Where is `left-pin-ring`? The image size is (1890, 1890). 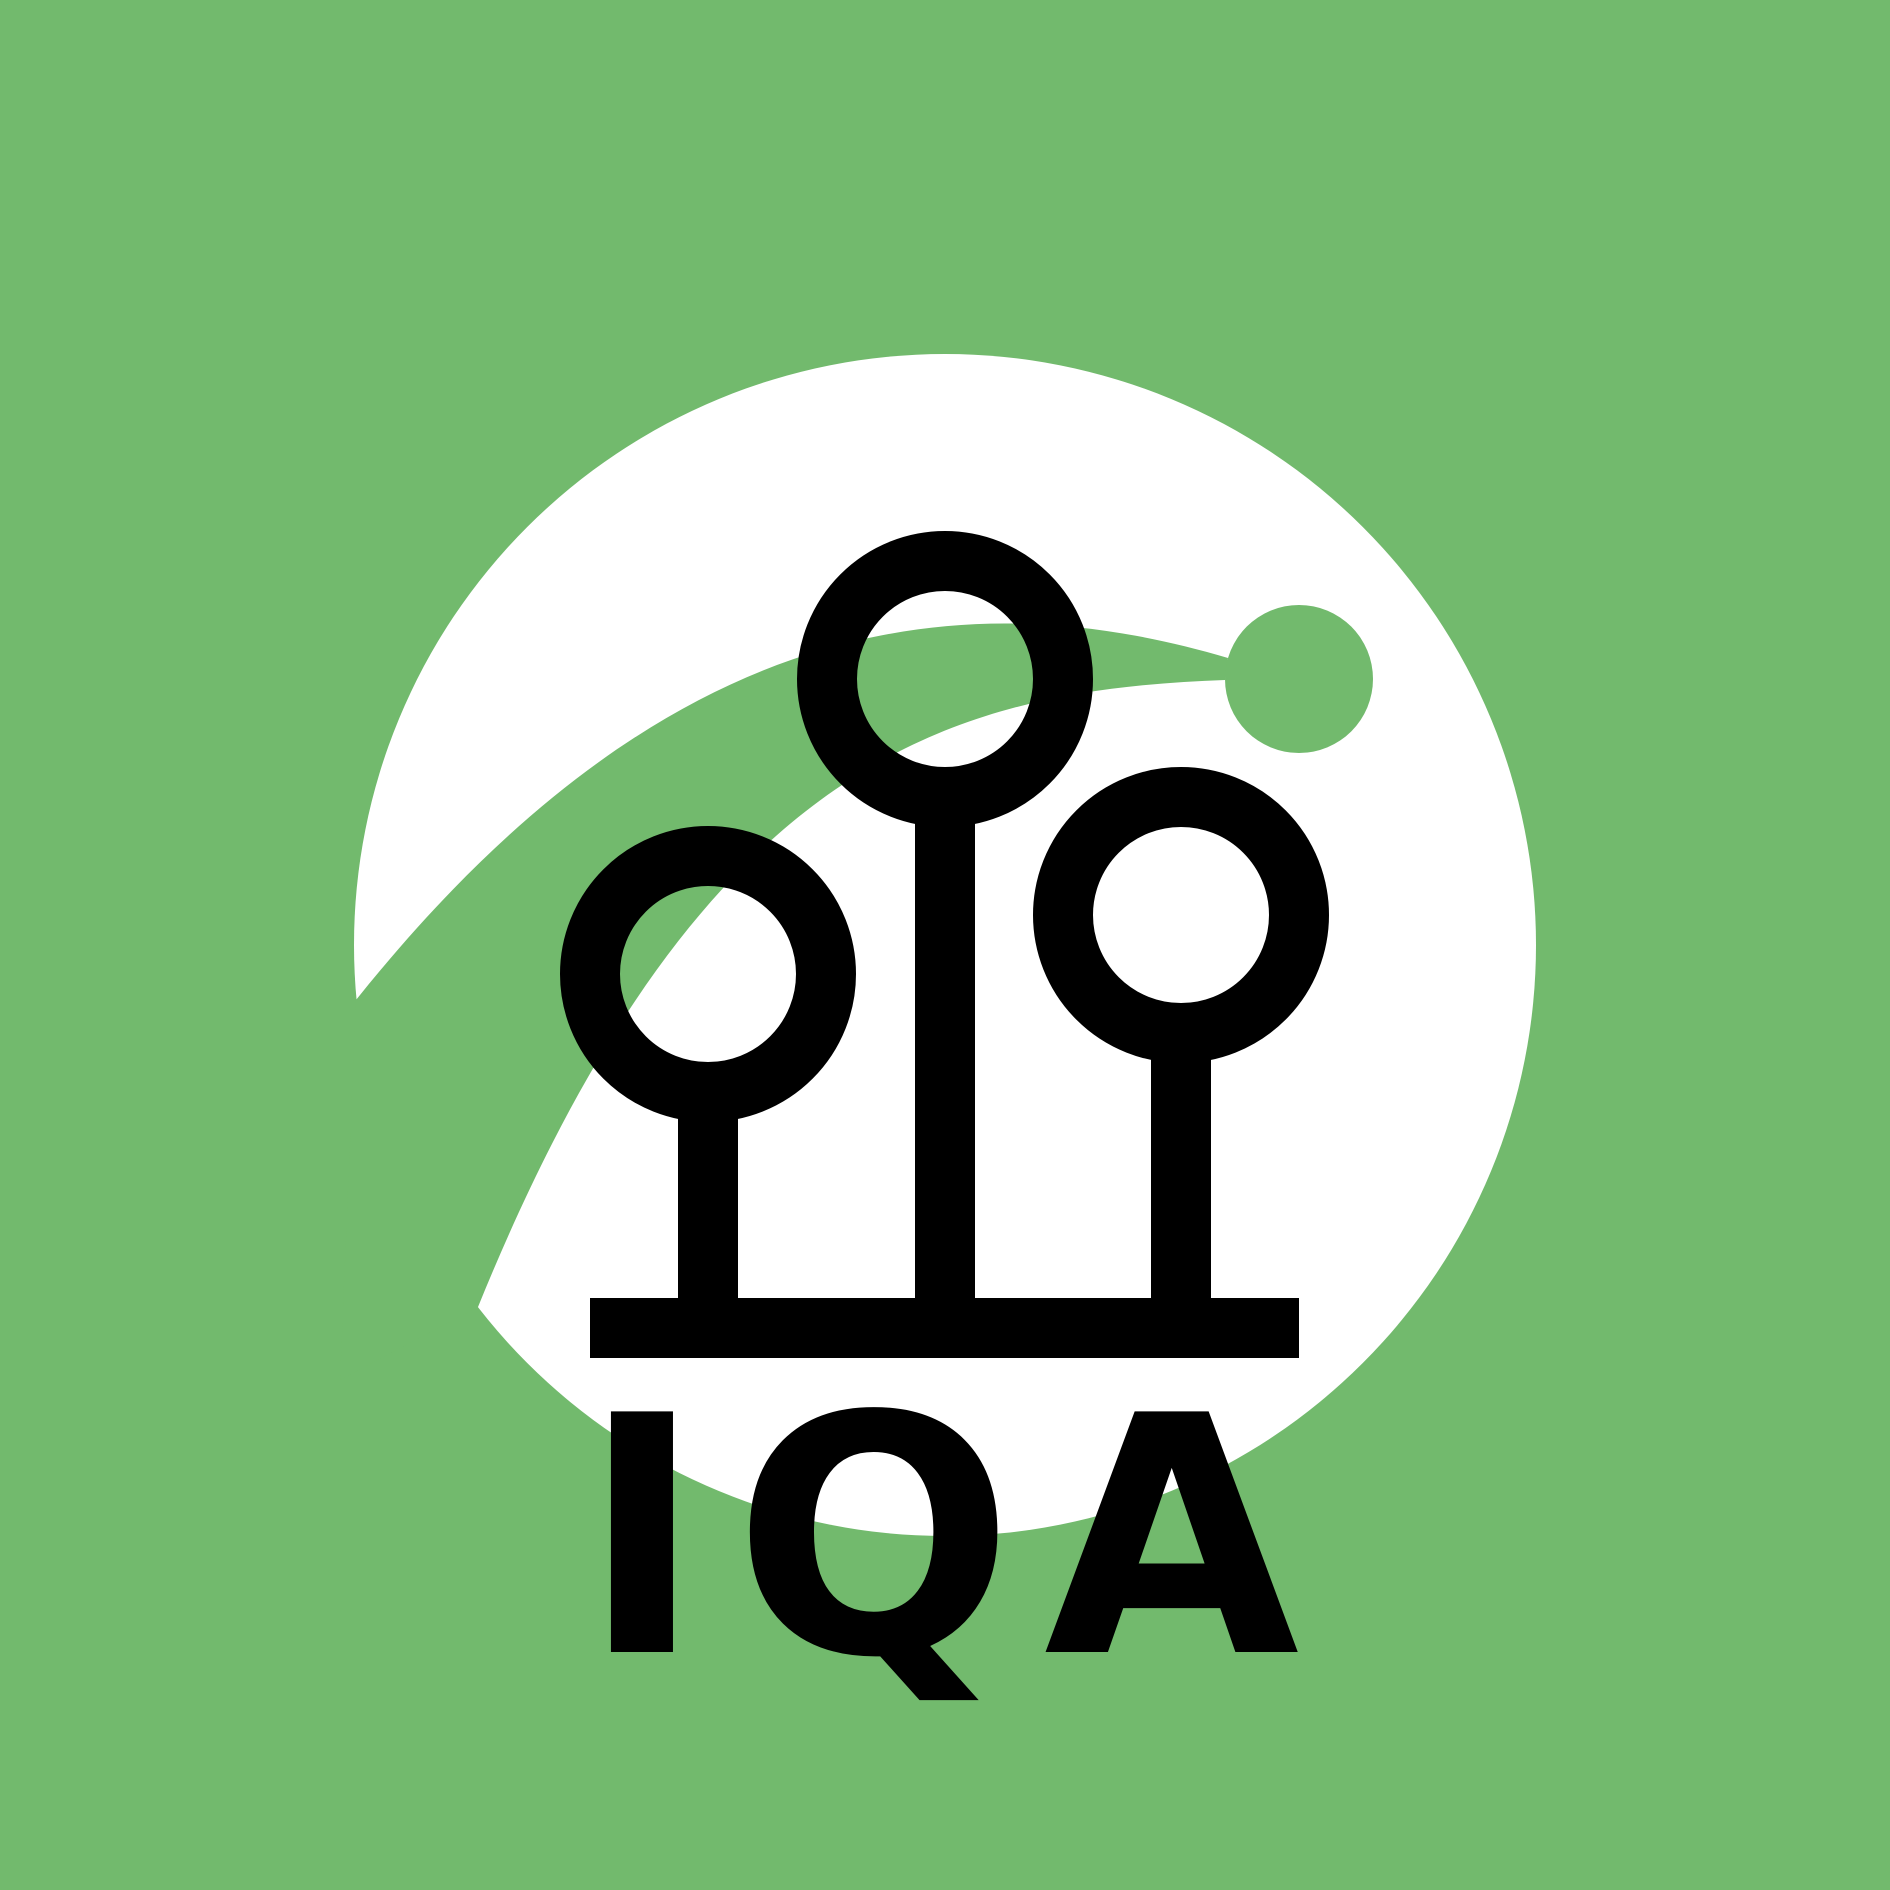 left-pin-ring is located at coordinates (708, 974).